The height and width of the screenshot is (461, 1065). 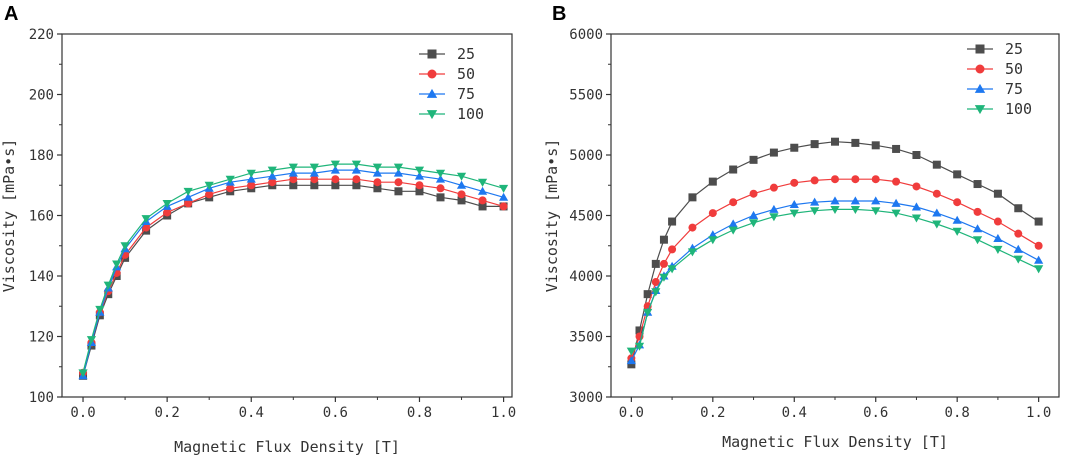 I want to click on legend-item-100: 100, so click(x=999, y=109).